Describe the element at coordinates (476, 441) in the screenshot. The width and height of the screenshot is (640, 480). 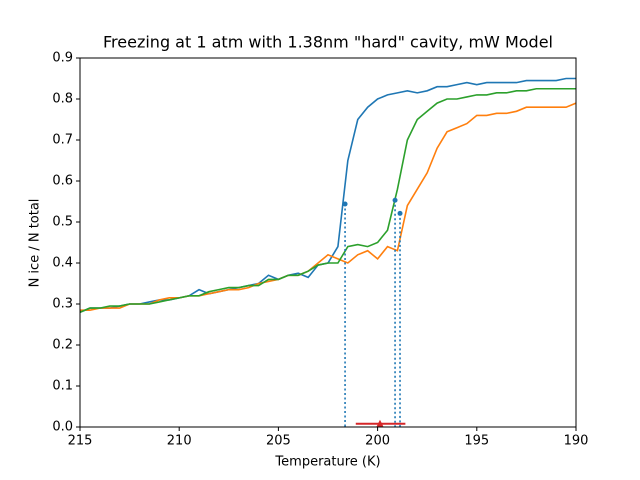
I see `x-tick-label: 195` at that location.